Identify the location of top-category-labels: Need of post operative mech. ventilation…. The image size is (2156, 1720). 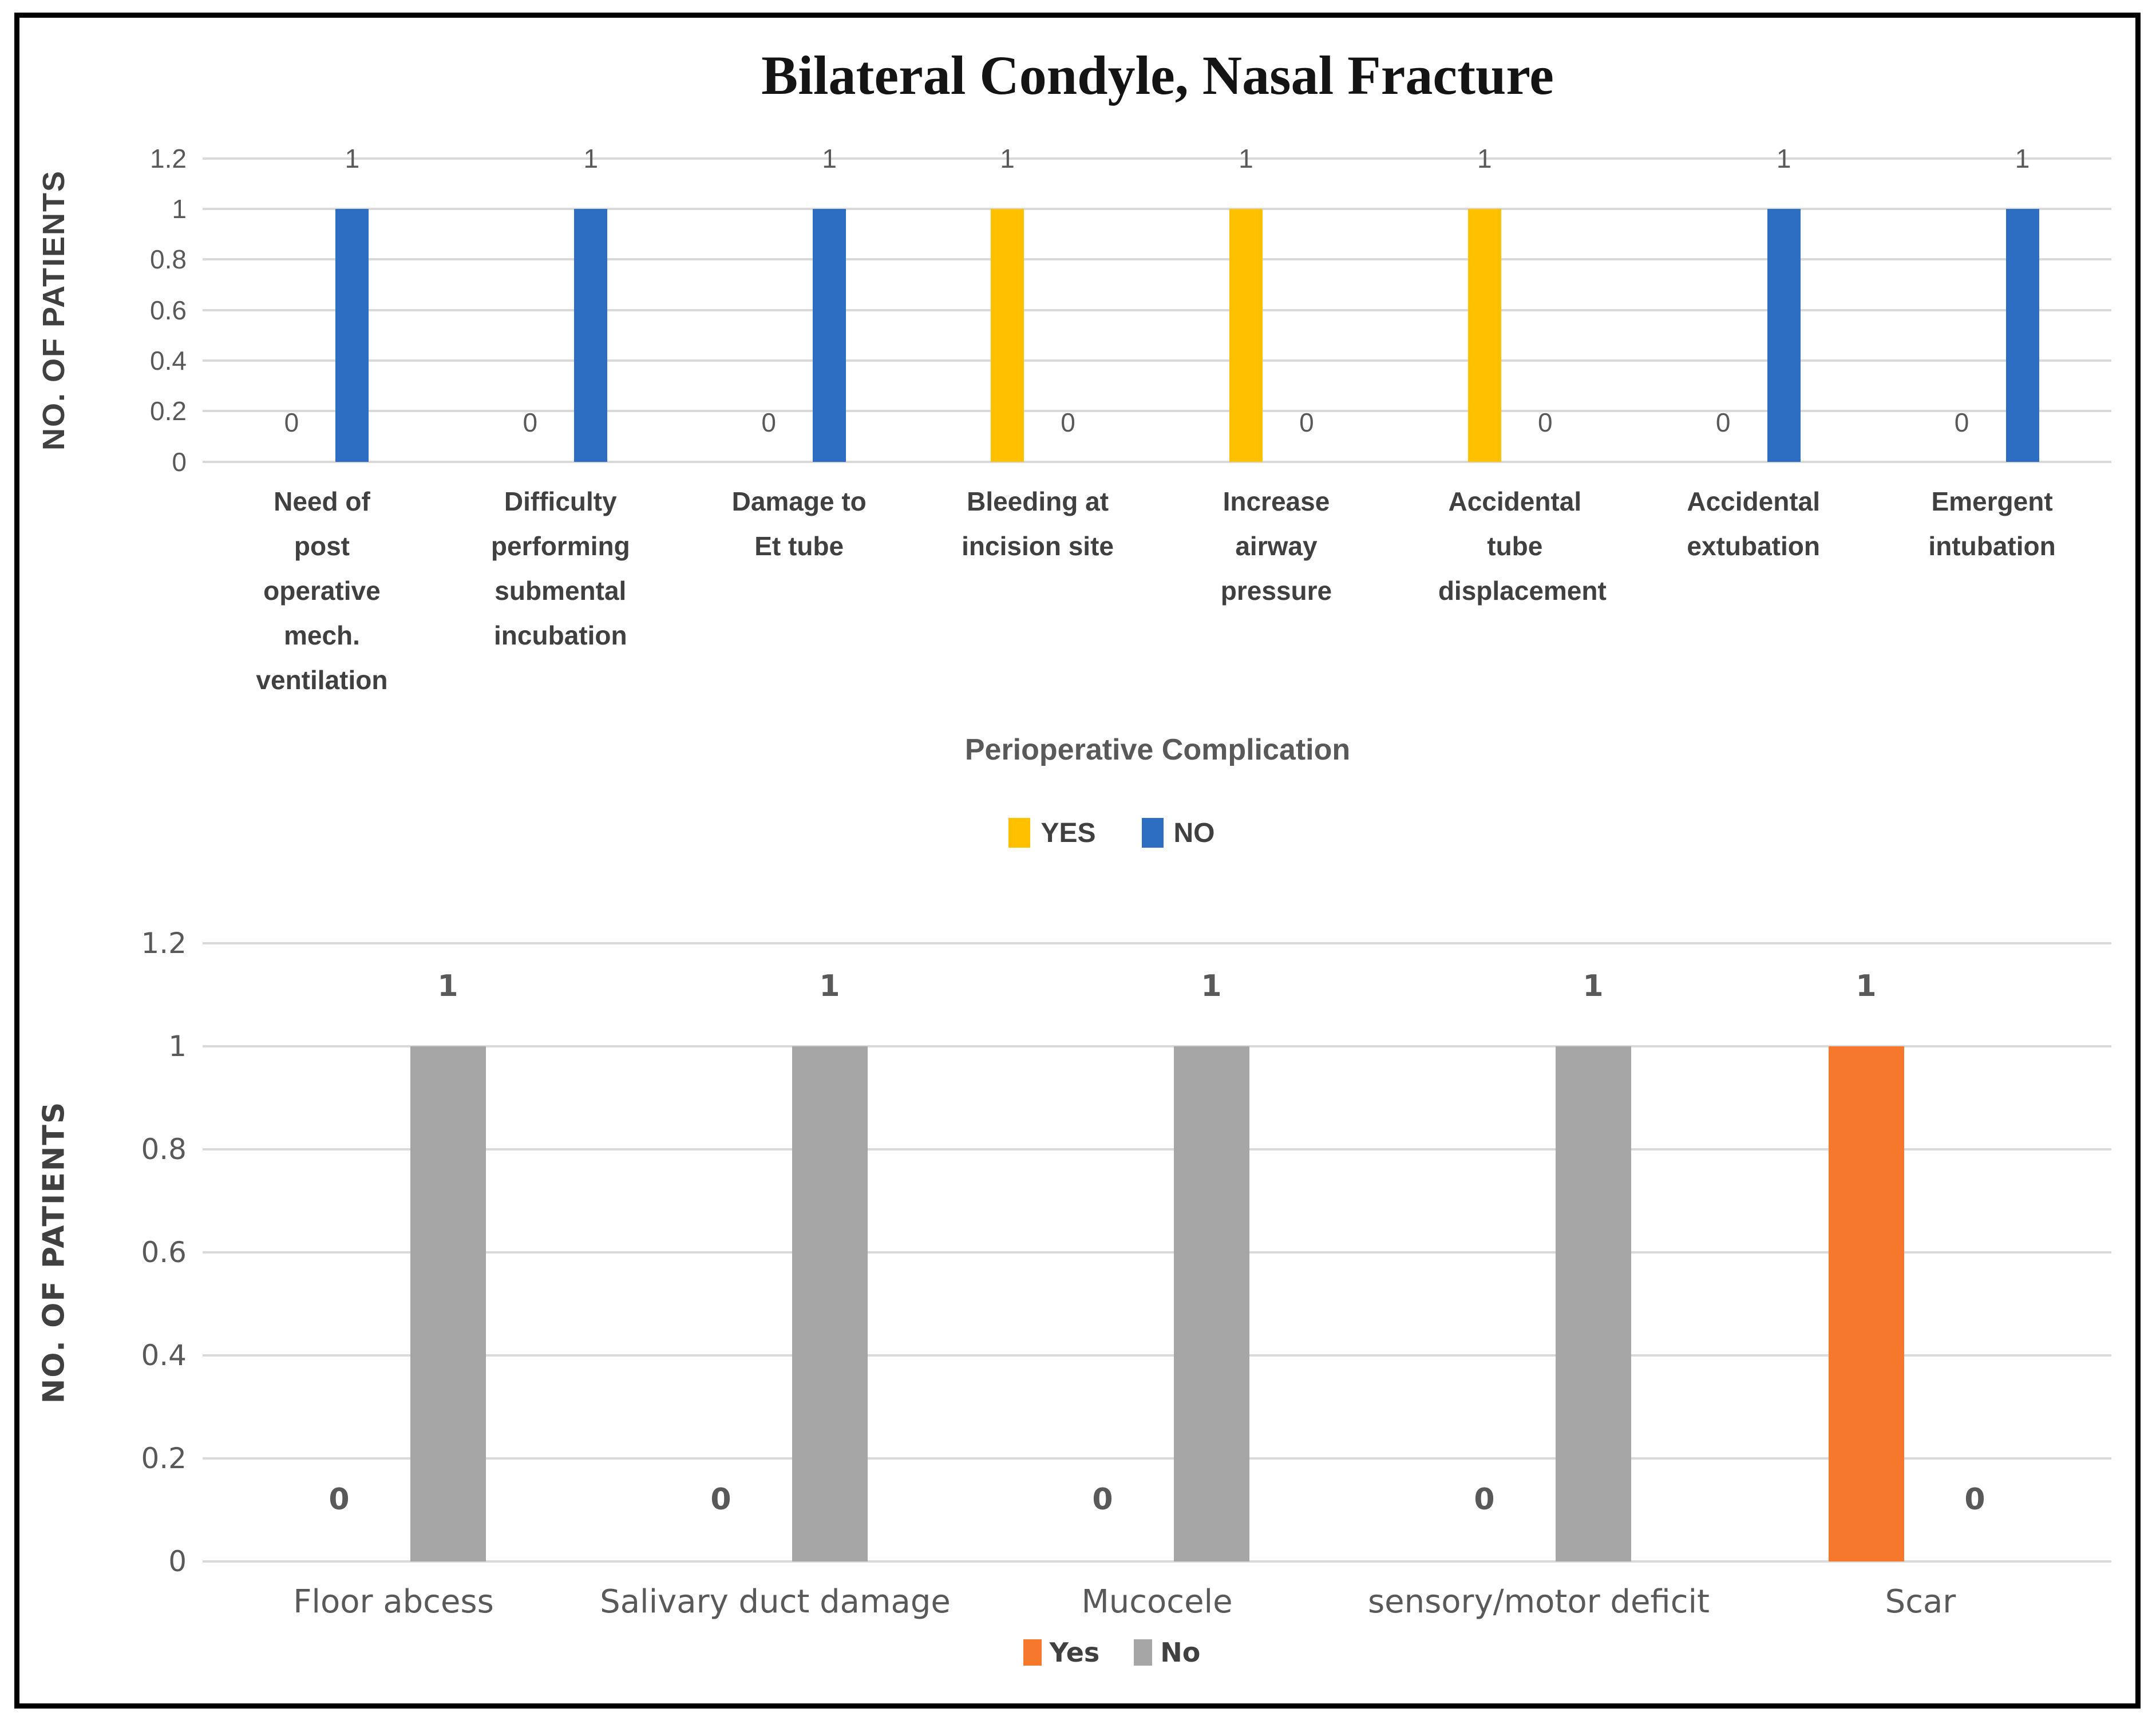
(1157, 591).